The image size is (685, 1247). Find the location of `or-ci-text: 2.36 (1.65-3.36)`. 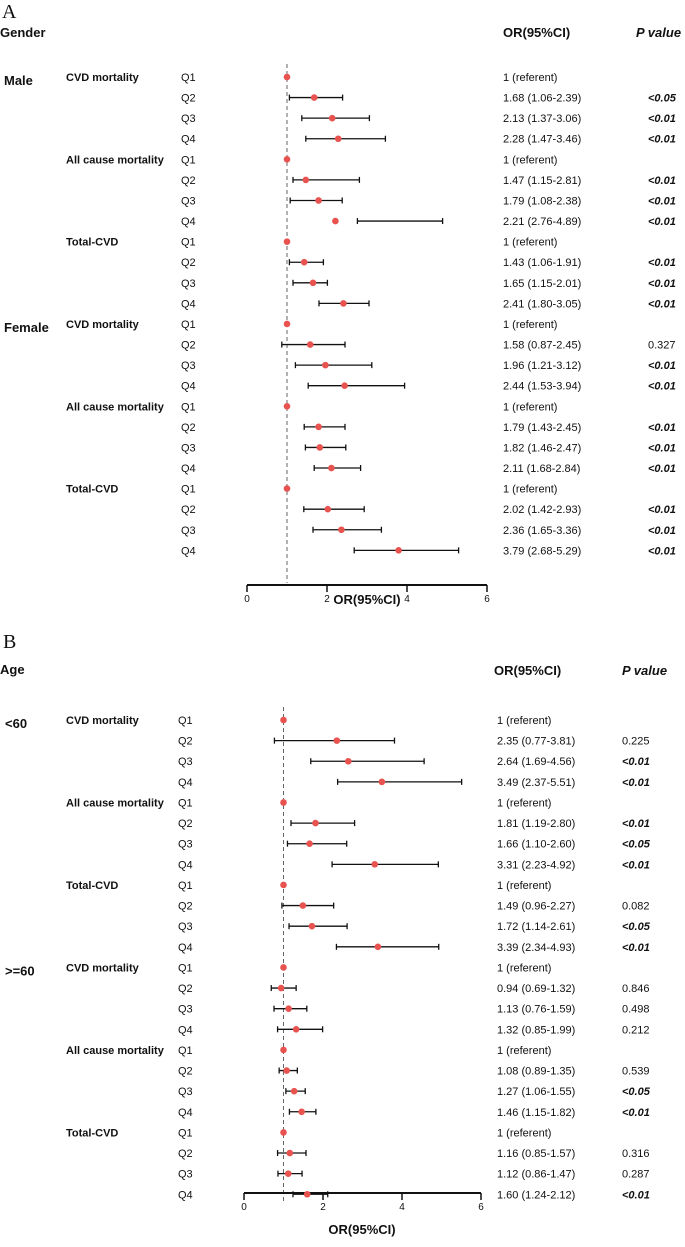

or-ci-text: 2.36 (1.65-3.36) is located at coordinates (542, 531).